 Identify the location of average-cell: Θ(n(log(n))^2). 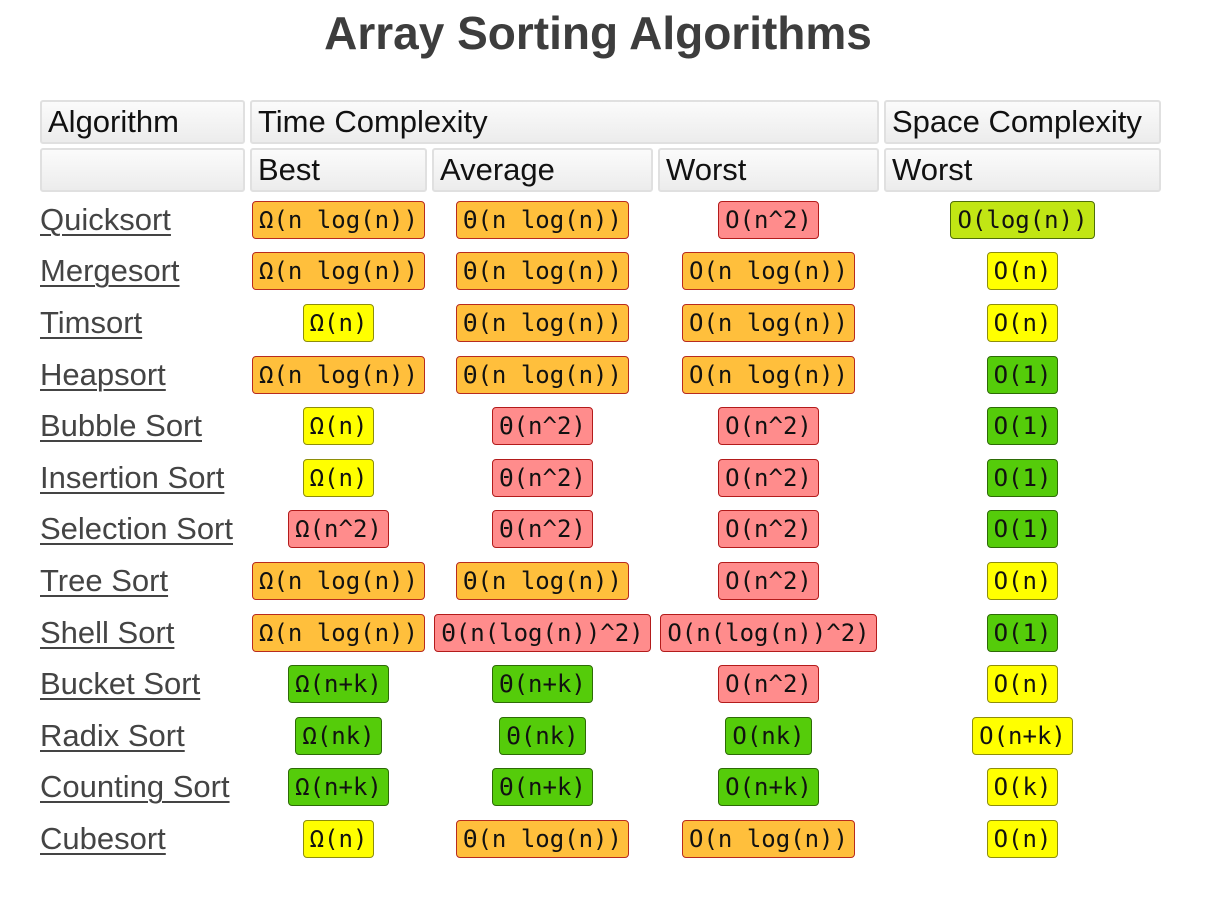
(542, 633).